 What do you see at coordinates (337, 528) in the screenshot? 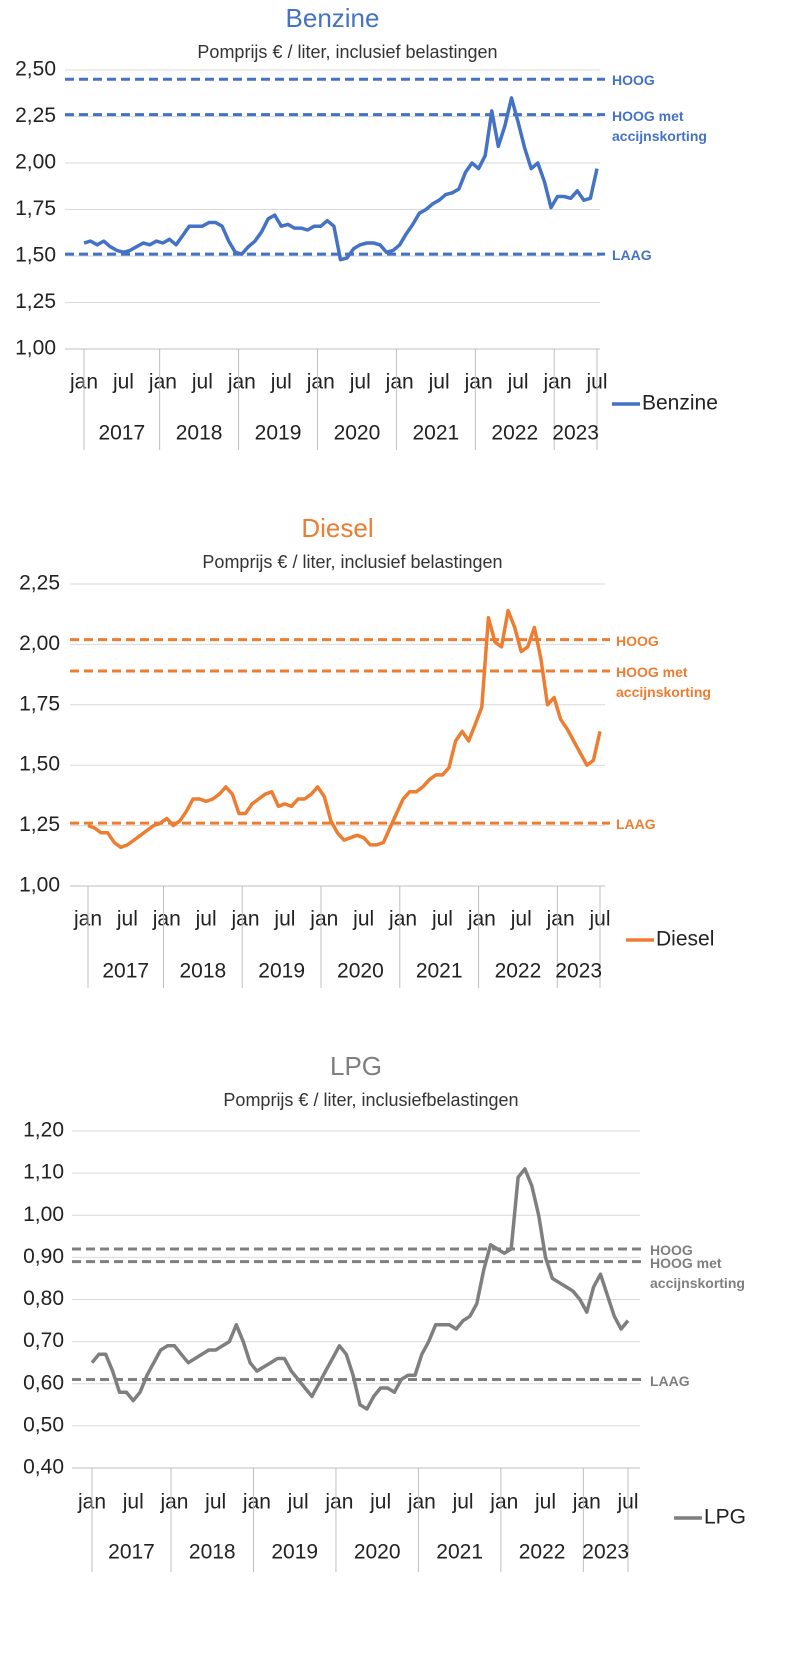
I see `chart-title: Diesel` at bounding box center [337, 528].